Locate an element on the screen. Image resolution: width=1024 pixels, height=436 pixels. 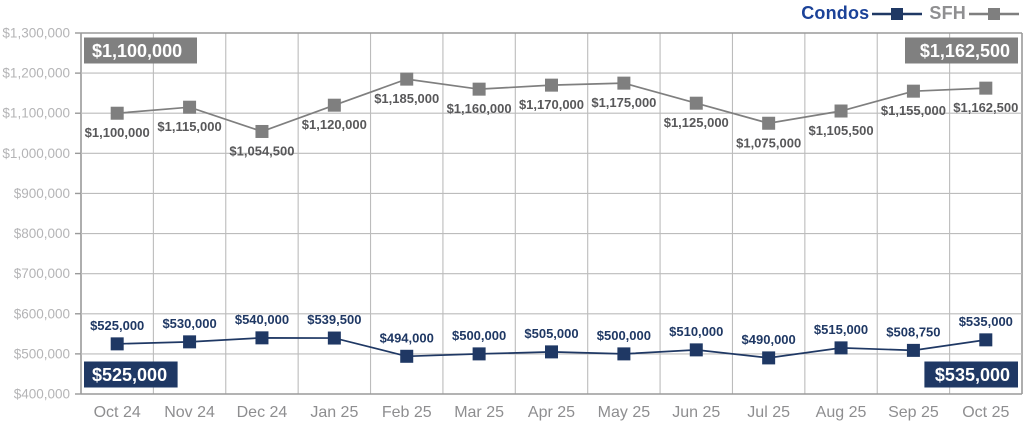
x-axis-label: Nov 24 is located at coordinates (189, 412).